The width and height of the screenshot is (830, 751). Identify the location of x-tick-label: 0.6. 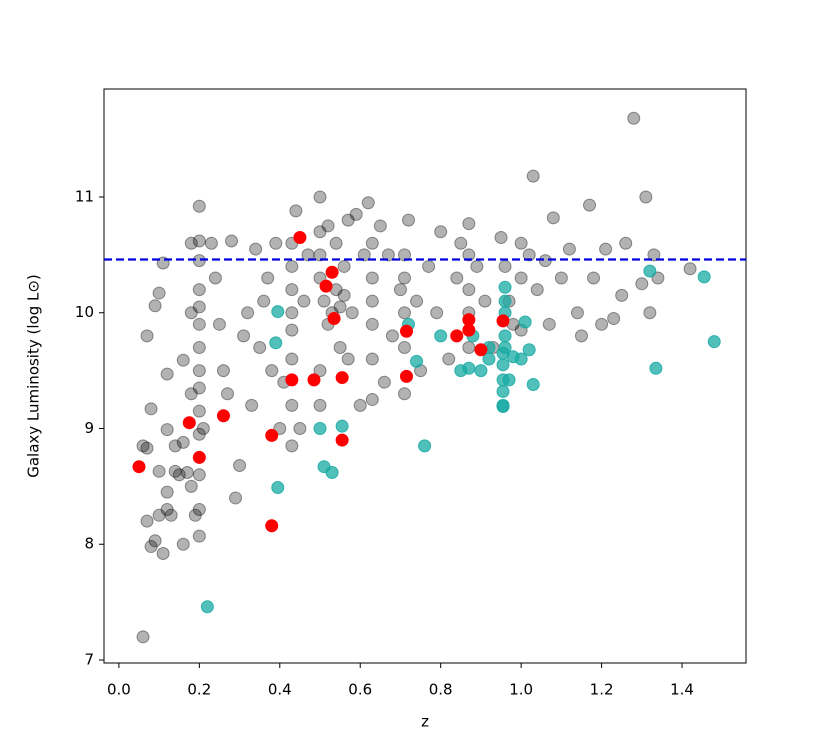
(360, 690).